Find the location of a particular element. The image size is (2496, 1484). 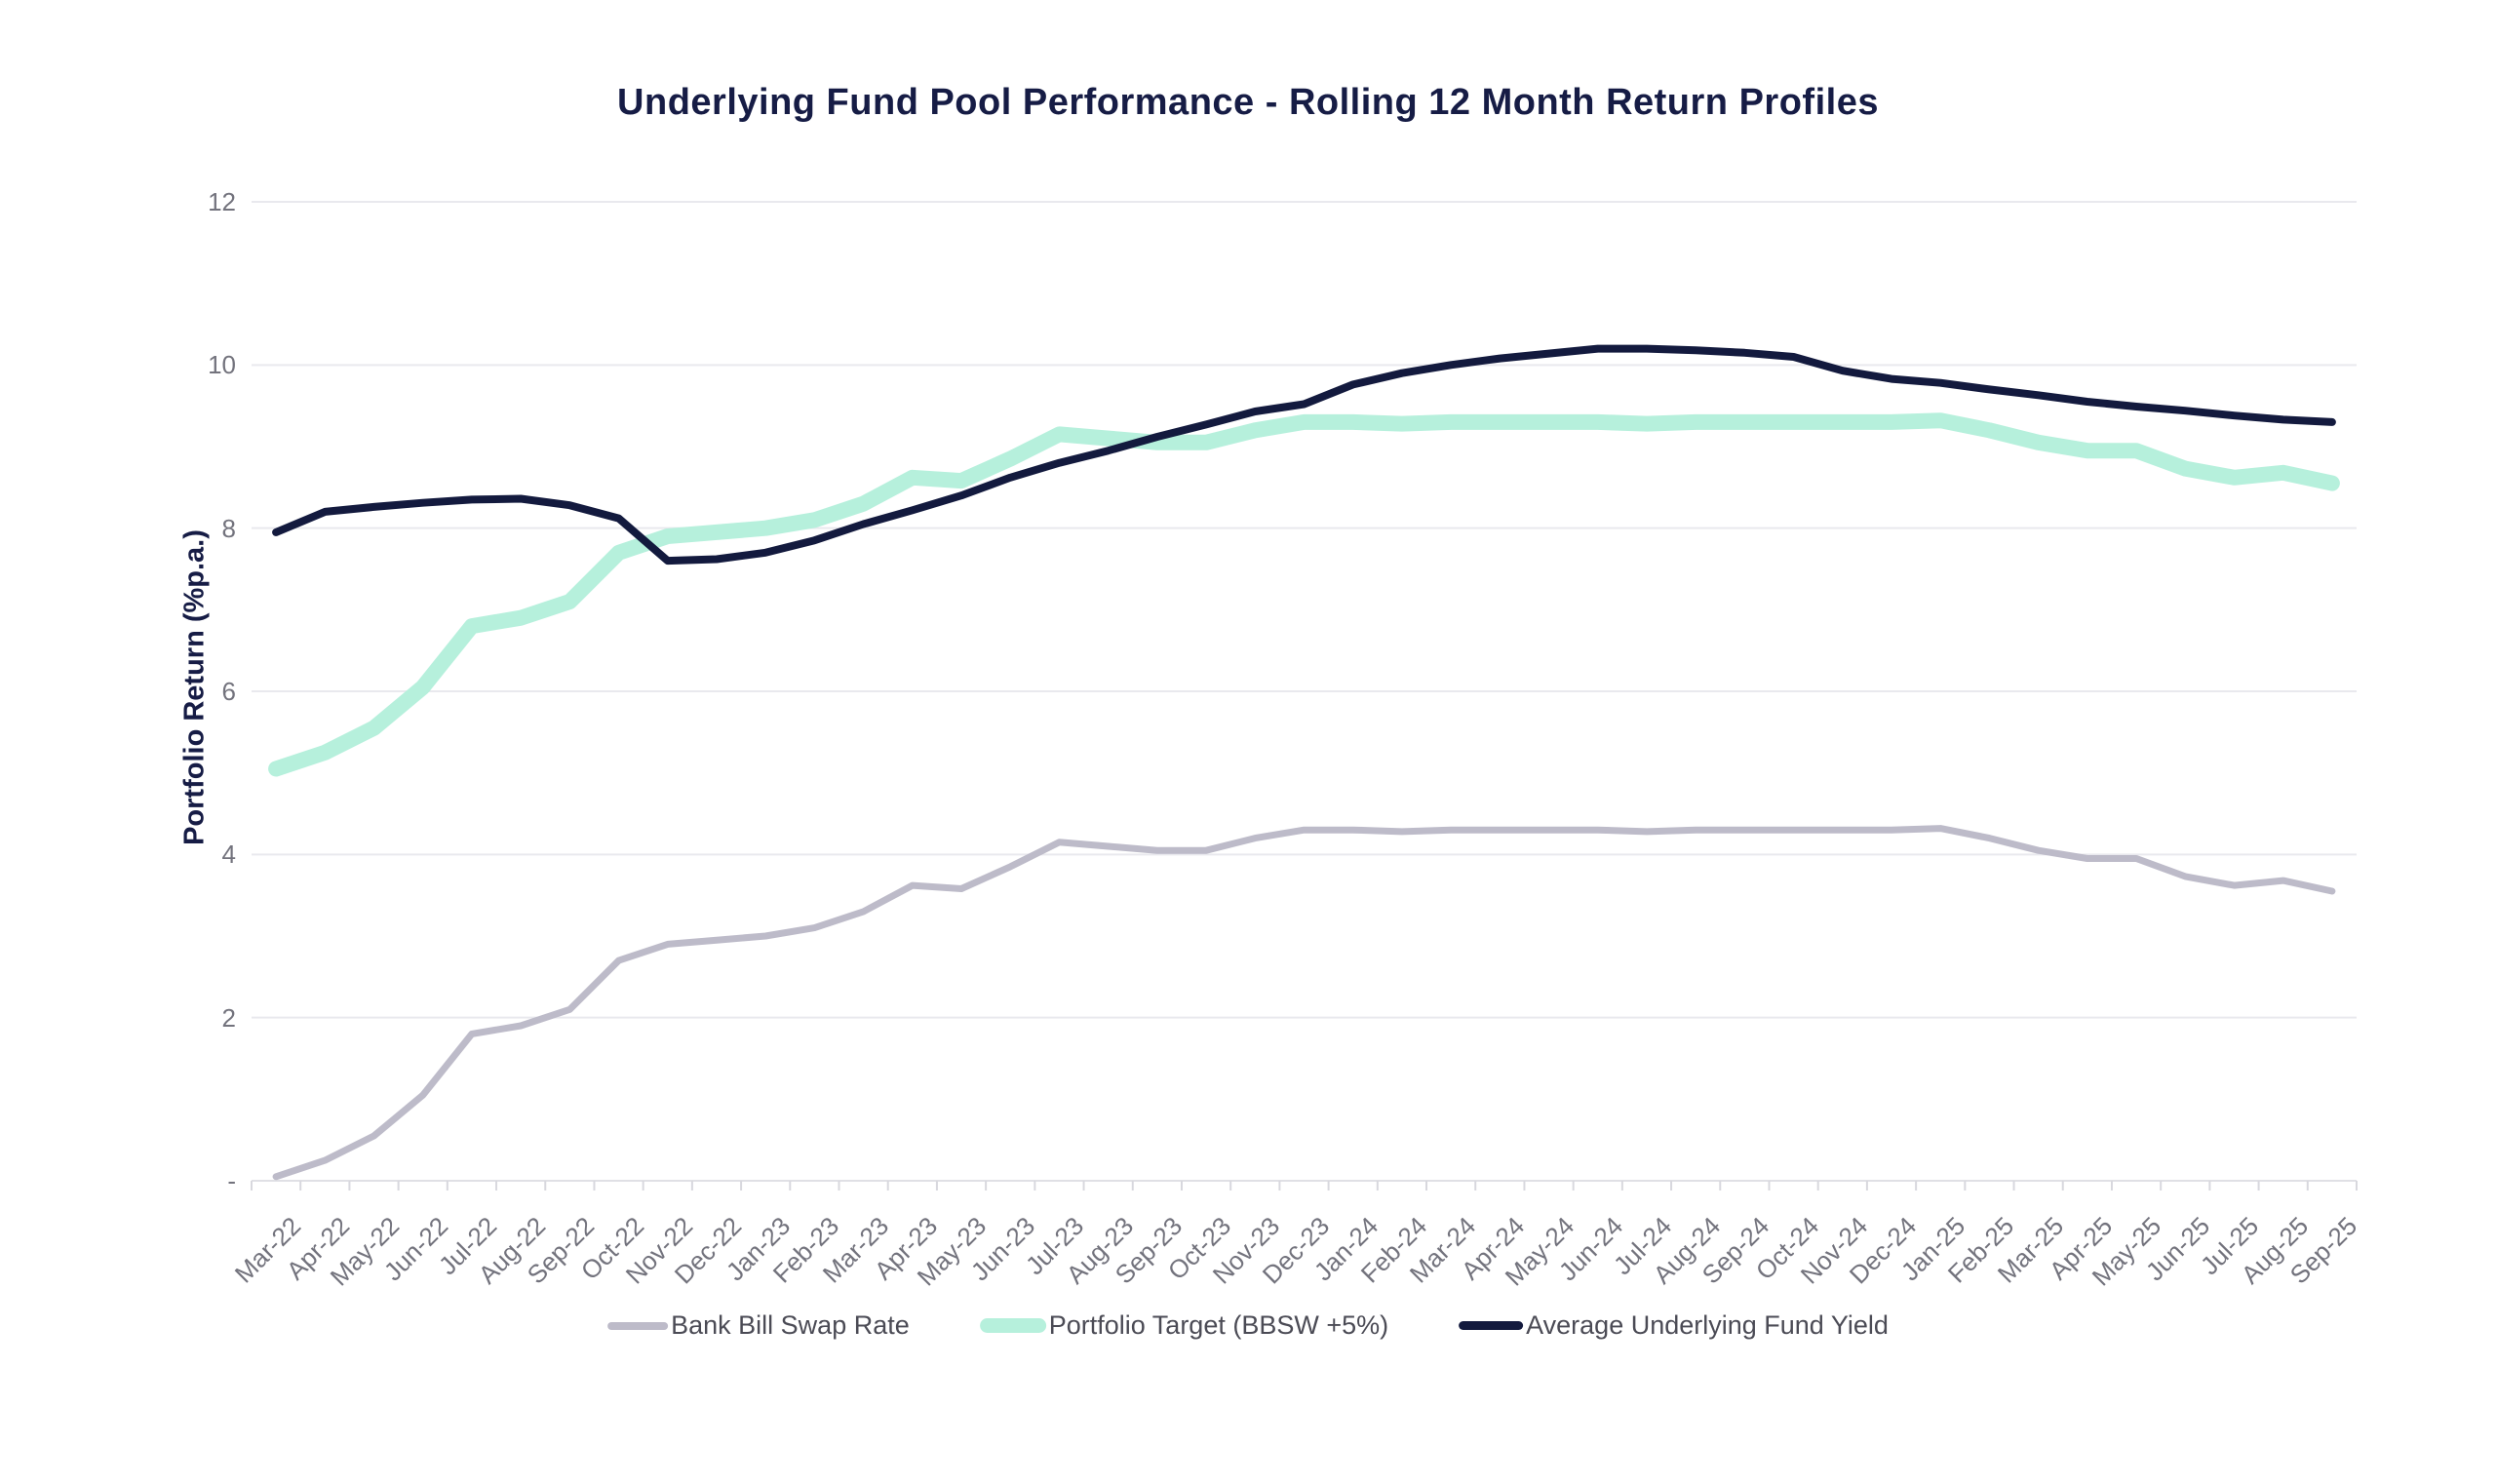

legend-item-average-underlying-fund-yield: Average Underlying Fund Yield is located at coordinates (1674, 1325).